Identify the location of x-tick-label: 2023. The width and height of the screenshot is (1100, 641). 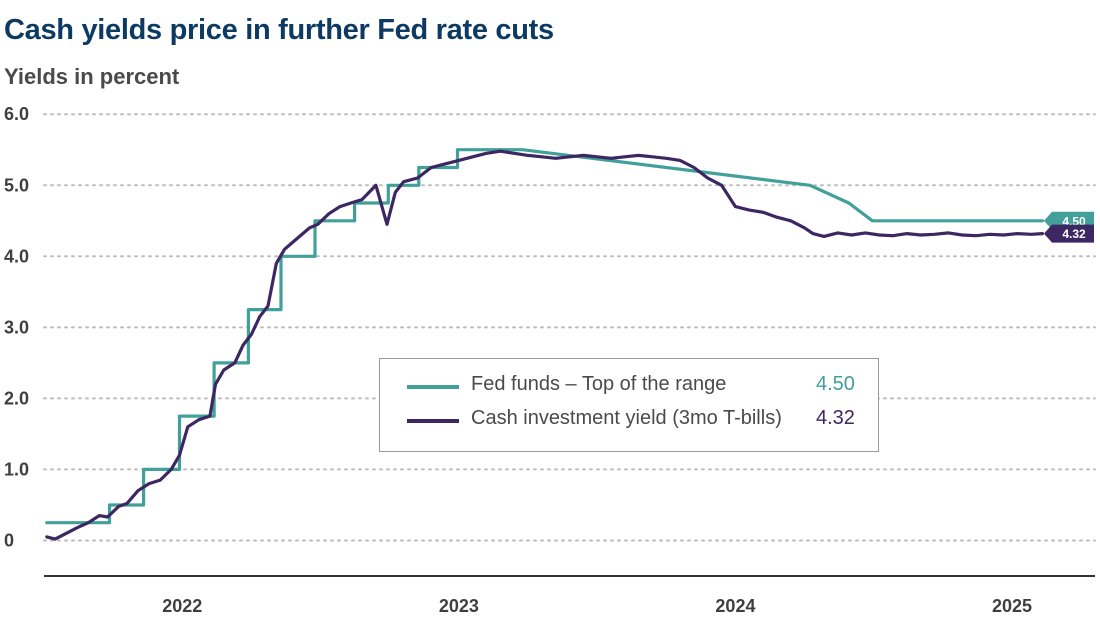
(459, 606).